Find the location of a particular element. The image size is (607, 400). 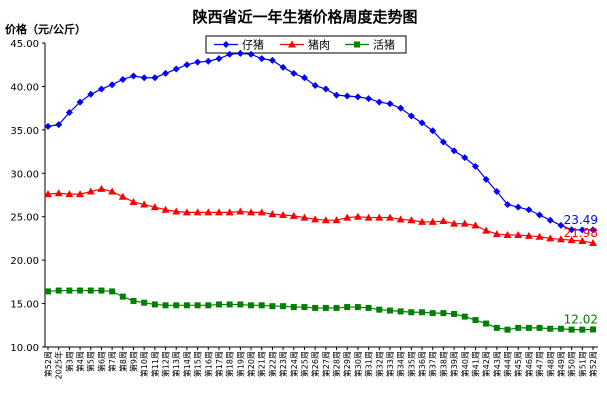

y-tick-label: 25.00 is located at coordinates (24, 218).